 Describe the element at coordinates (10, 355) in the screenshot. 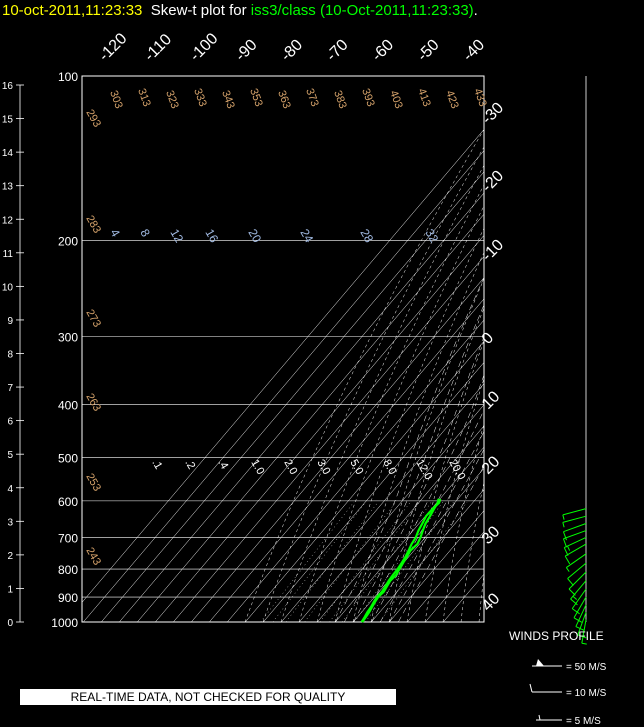

I see `height-label: 8` at that location.